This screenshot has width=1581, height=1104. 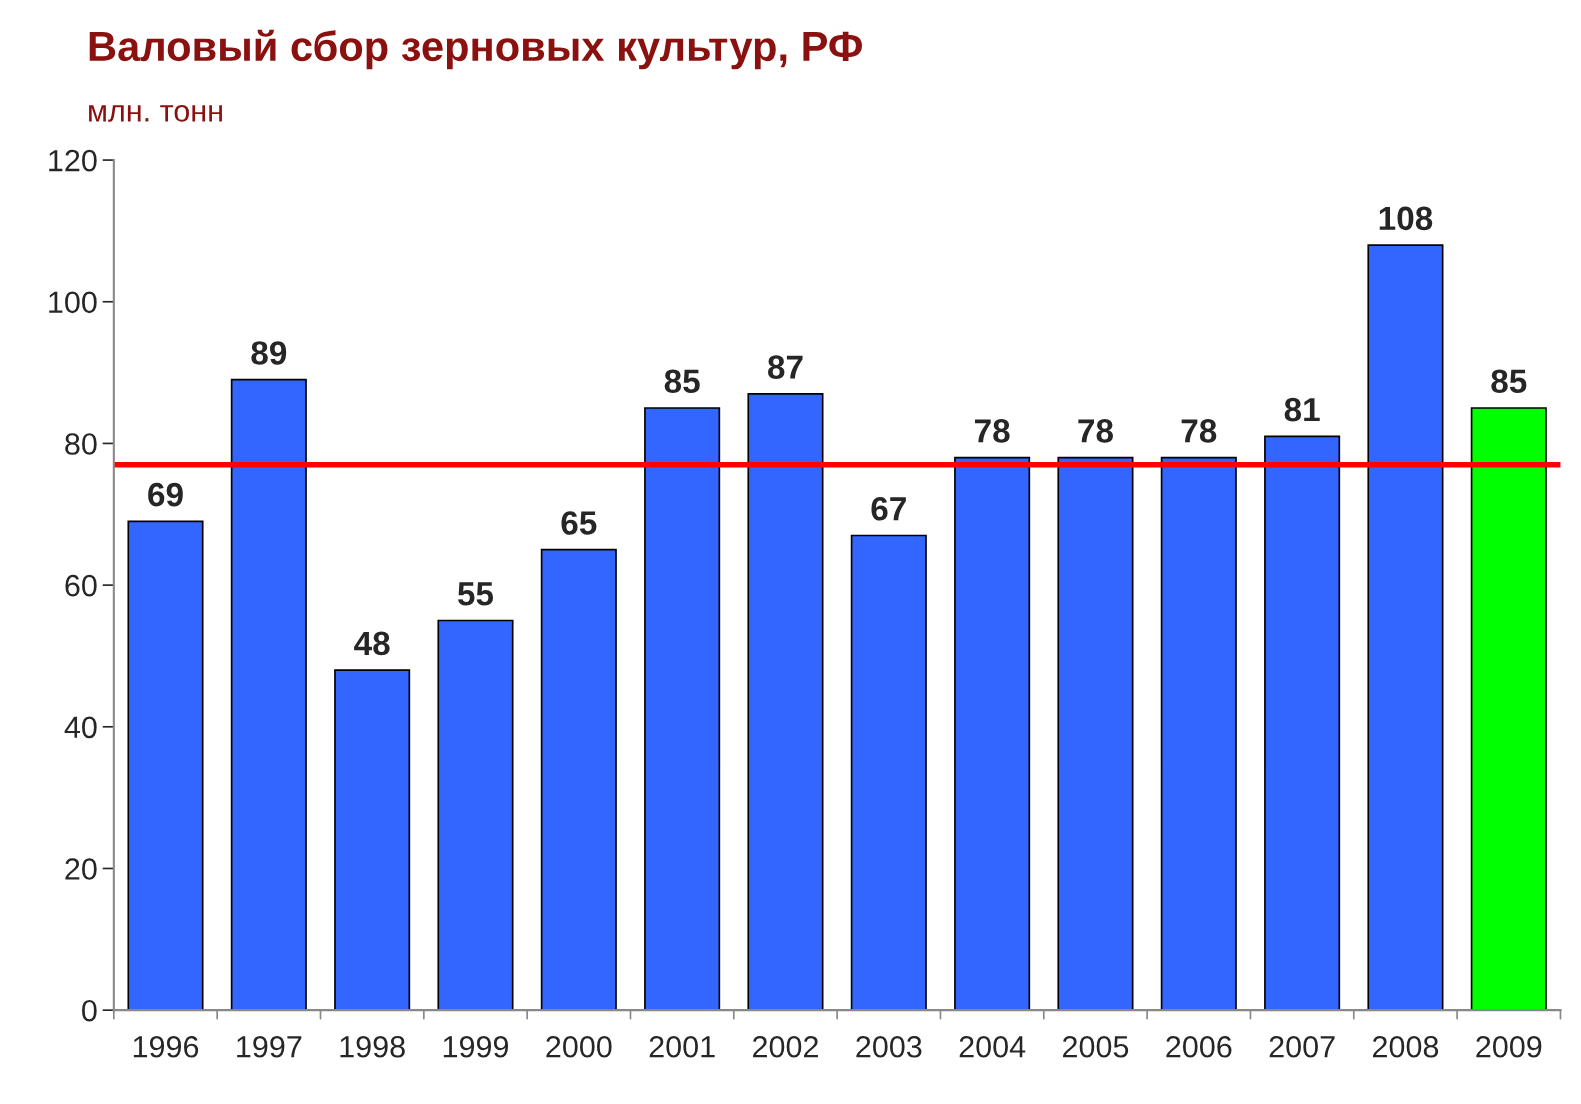 I want to click on data-label: 69, so click(x=165, y=494).